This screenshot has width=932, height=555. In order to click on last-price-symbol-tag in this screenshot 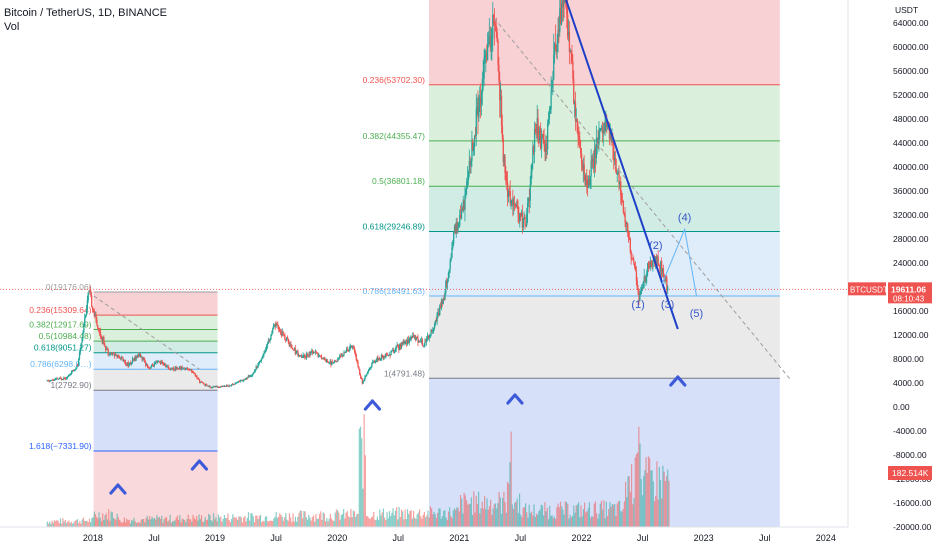, I will do `click(867, 289)`.